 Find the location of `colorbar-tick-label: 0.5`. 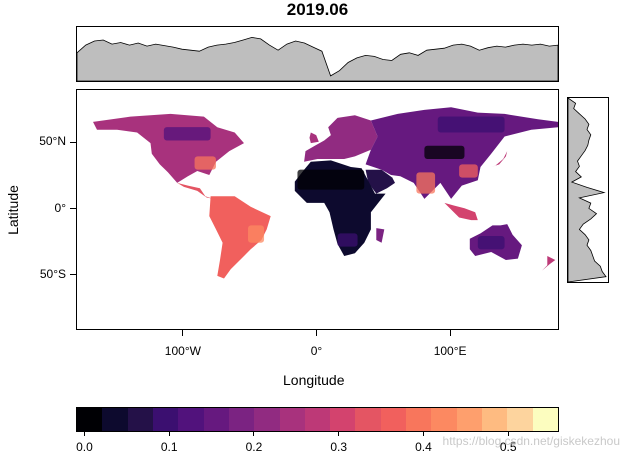

colorbar-tick-label: 0.5 is located at coordinates (508, 447).